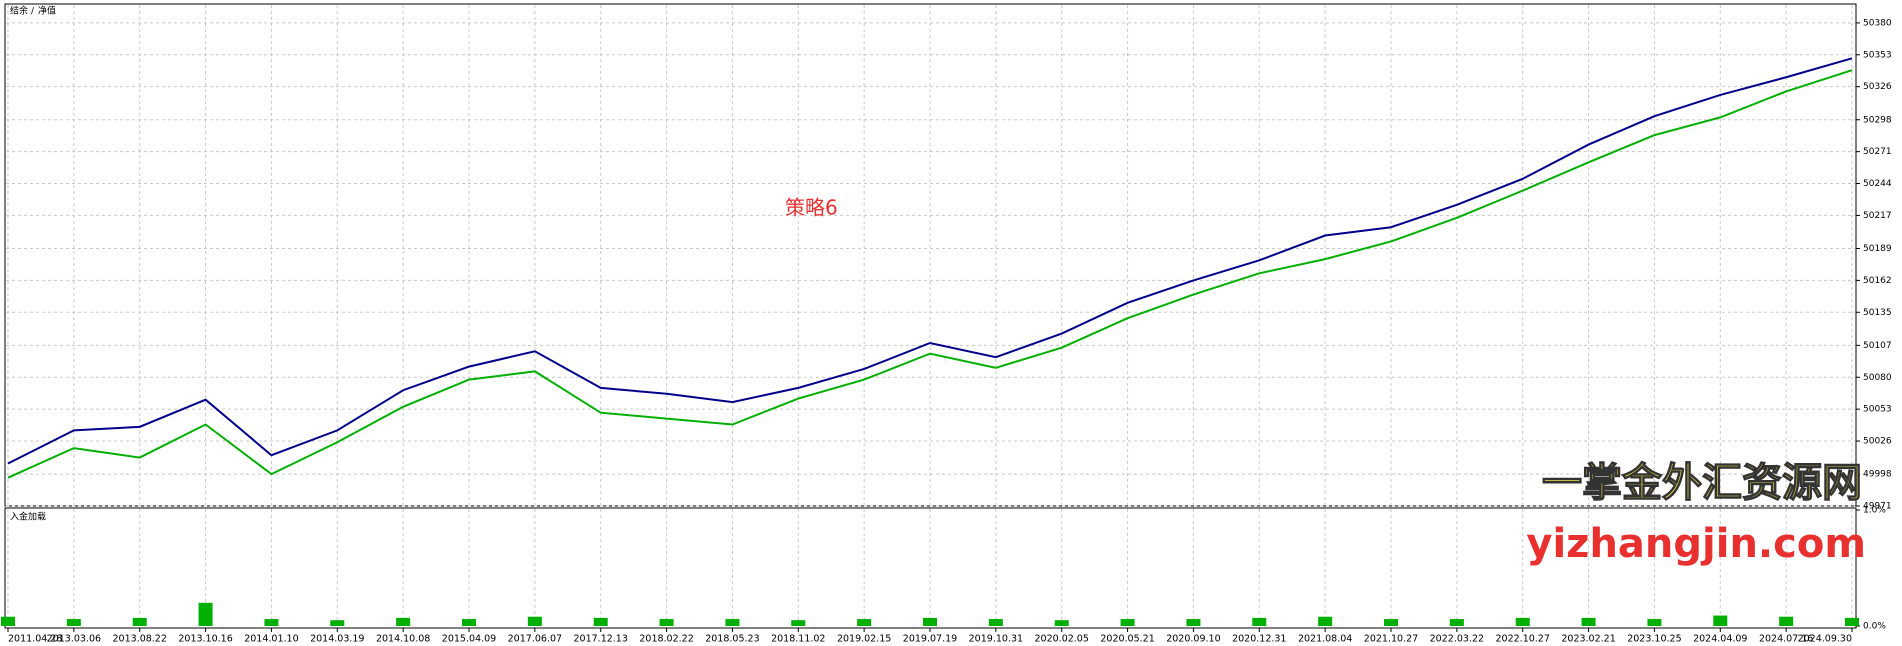  What do you see at coordinates (1874, 511) in the screenshot?
I see `y-tick-label: 1.0%` at bounding box center [1874, 511].